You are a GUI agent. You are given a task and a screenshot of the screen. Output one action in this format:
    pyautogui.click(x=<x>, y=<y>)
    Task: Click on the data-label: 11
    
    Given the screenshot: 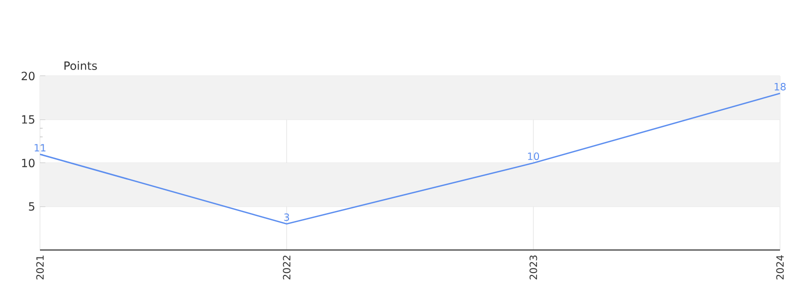 What is the action you would take?
    pyautogui.click(x=40, y=148)
    